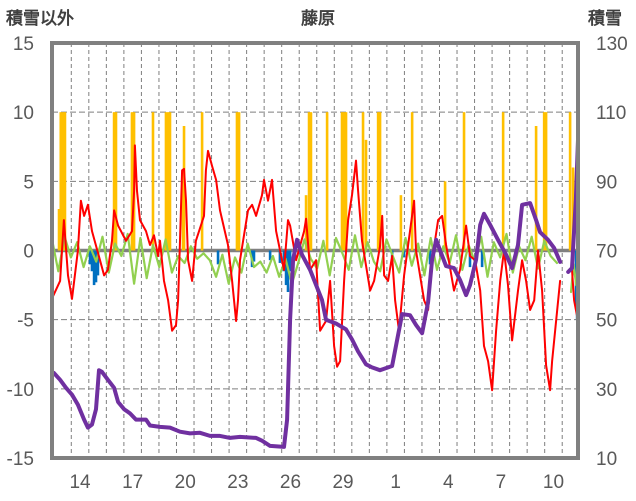 This screenshot has height=501, width=636. What do you see at coordinates (606, 252) in the screenshot?
I see `right-tick-label: 70` at bounding box center [606, 252].